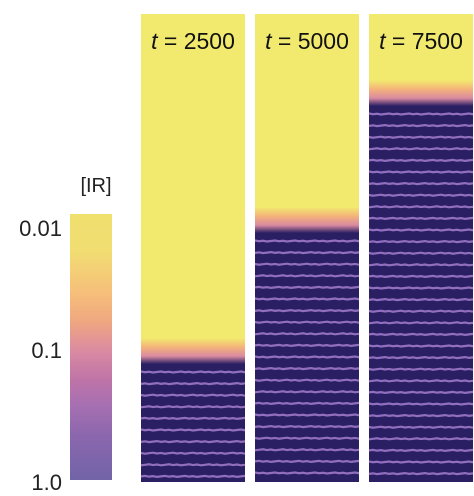 This screenshot has height=496, width=474. Describe the element at coordinates (193, 178) in the screenshot. I see `high-concentration-region` at that location.